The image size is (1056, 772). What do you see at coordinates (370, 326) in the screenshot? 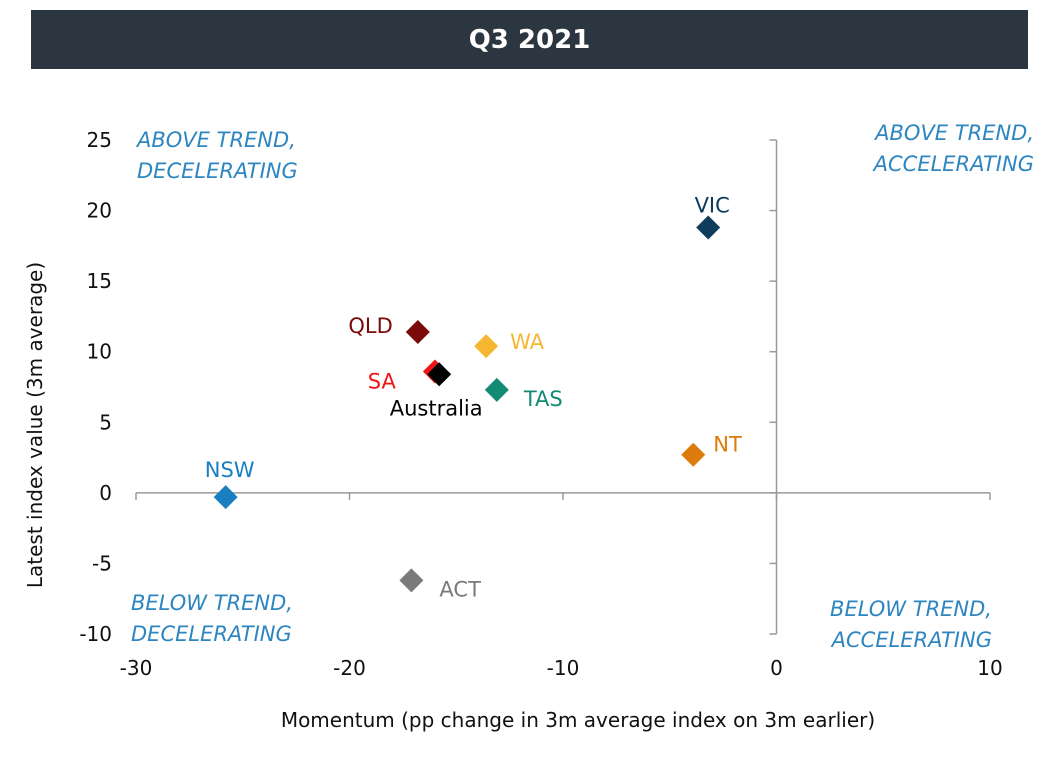
I see `point-qld-label: QLD` at bounding box center [370, 326].